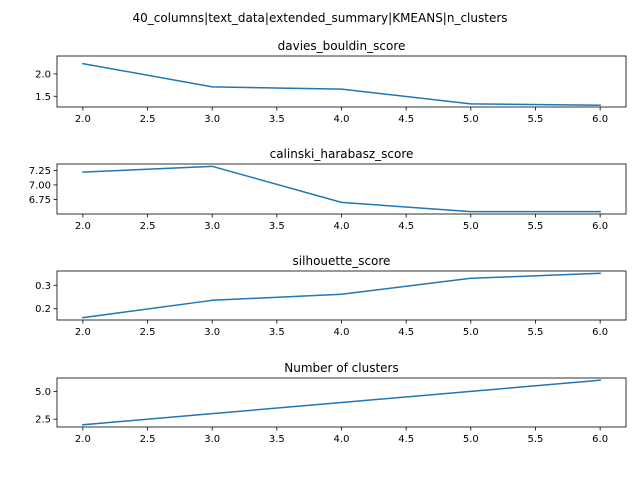 The width and height of the screenshot is (640, 480). I want to click on subplot-title: davies_bouldin_score, so click(342, 46).